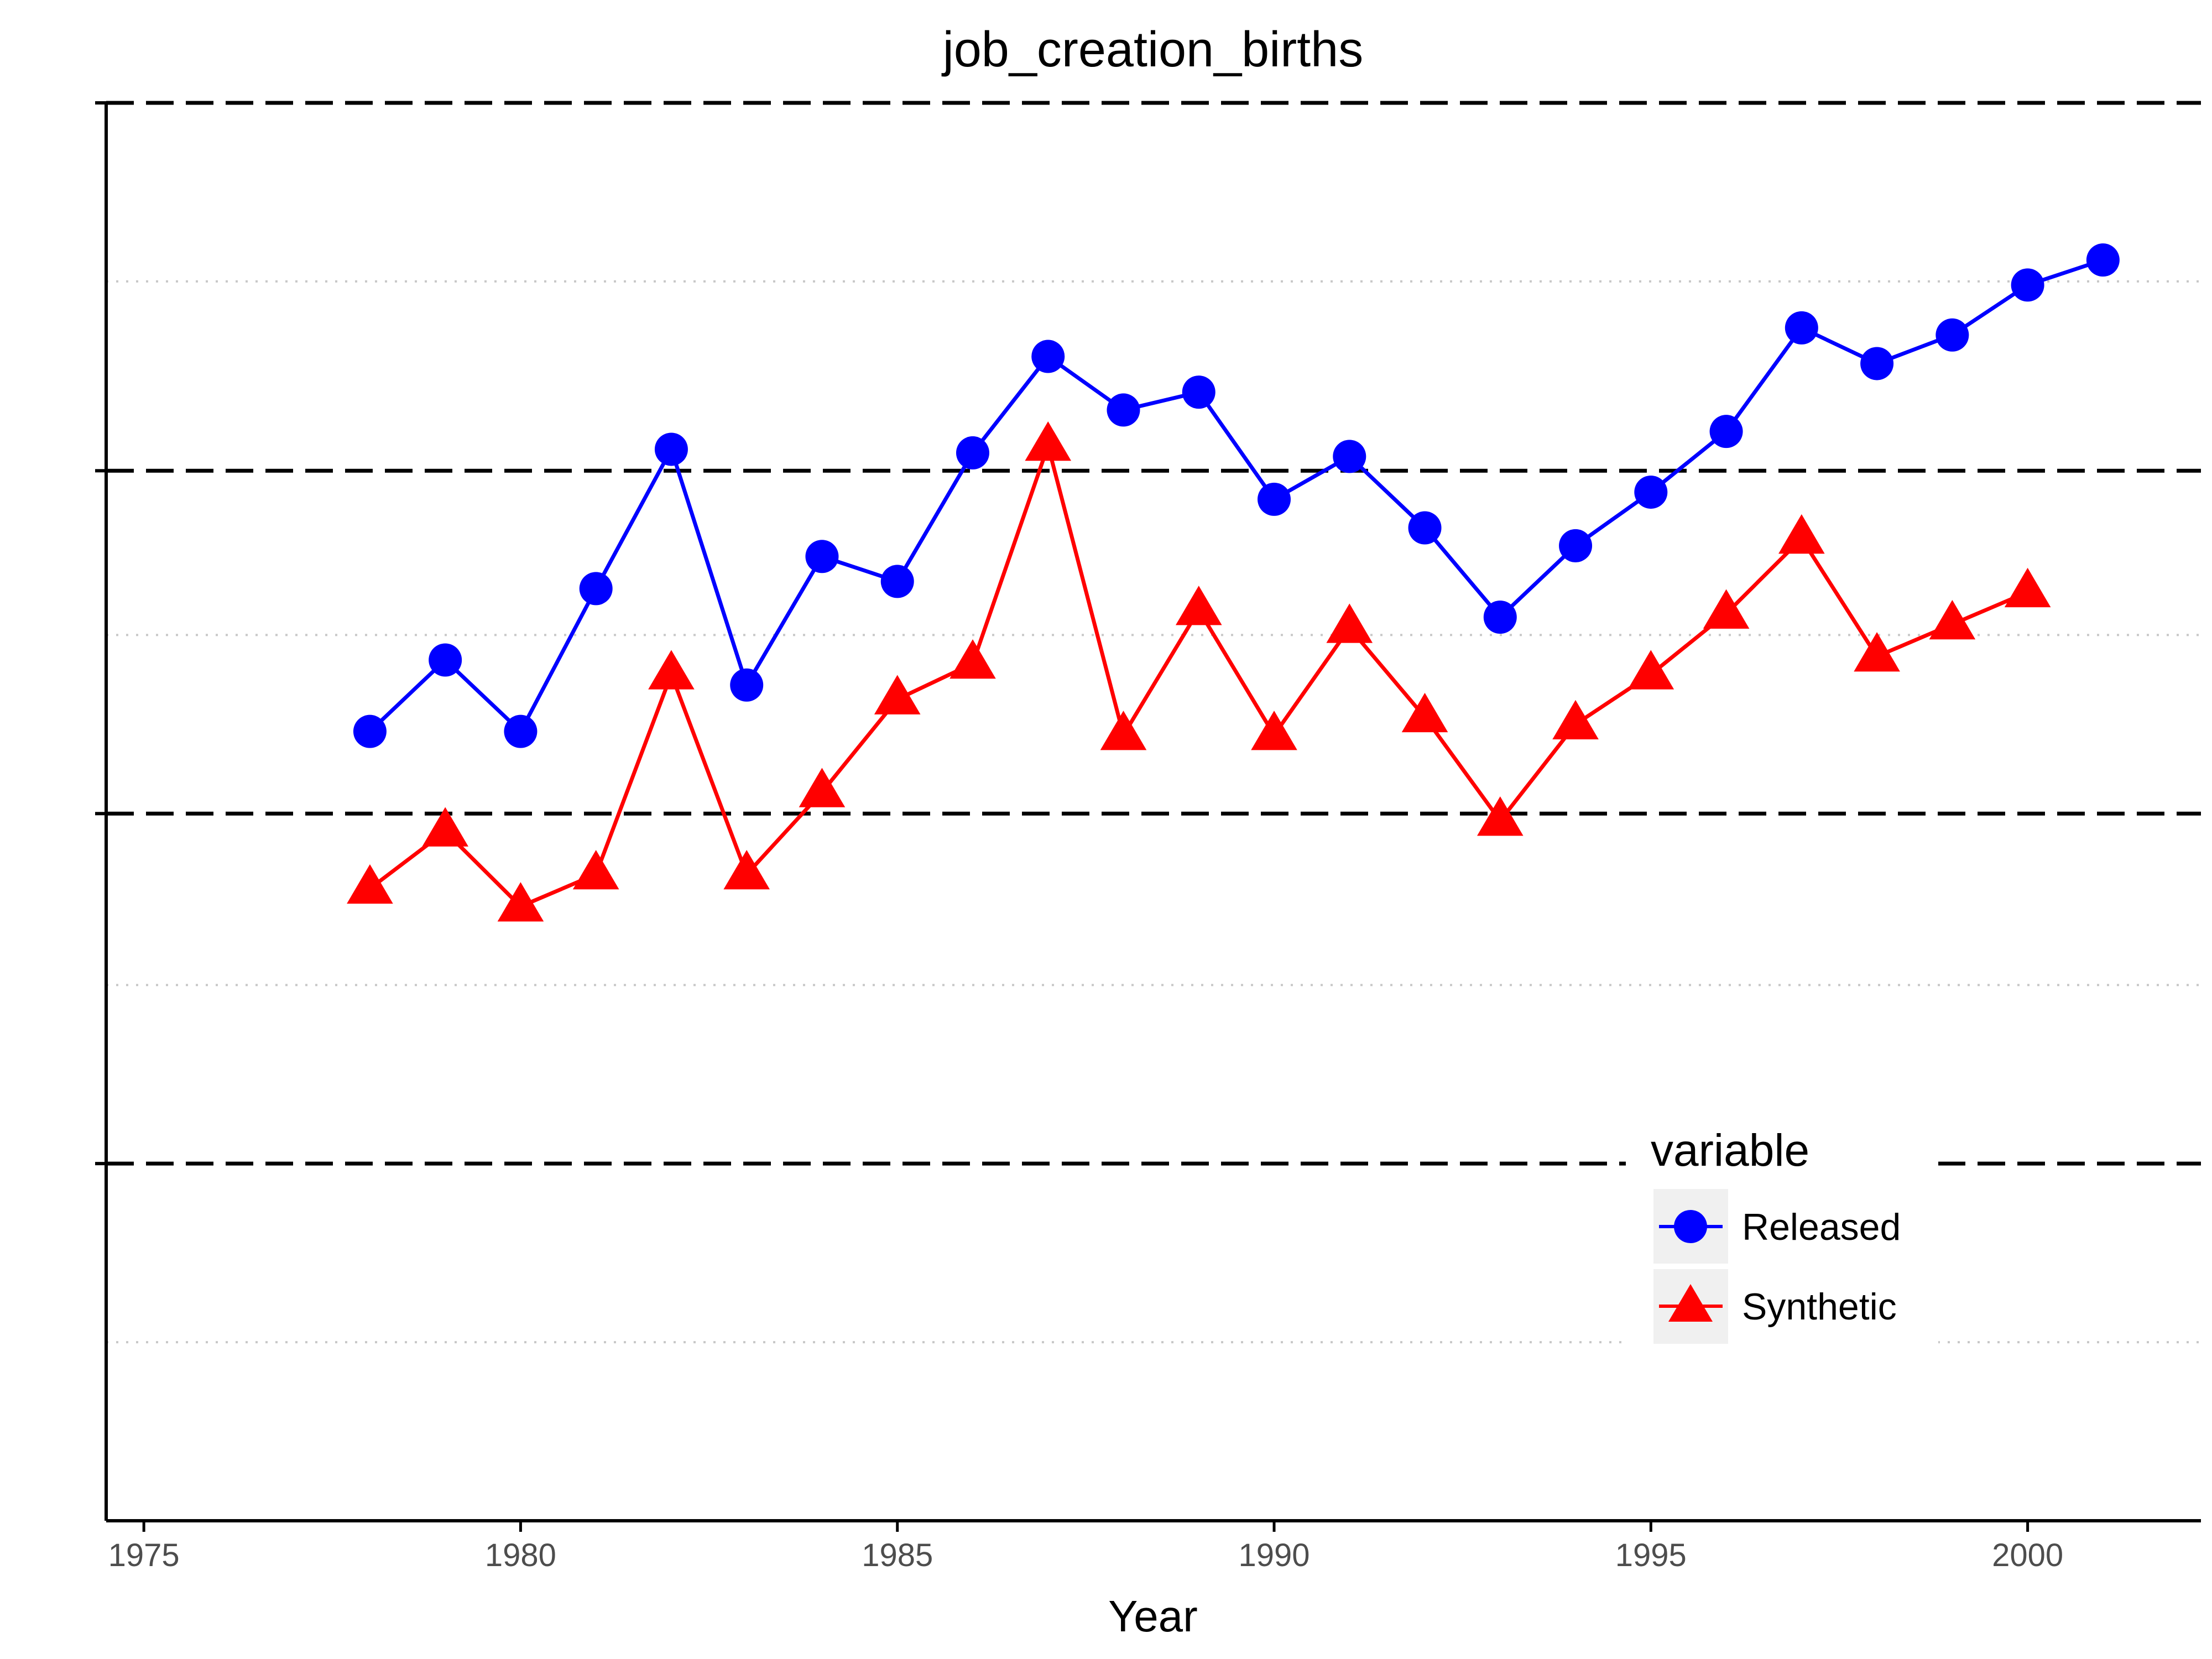 This screenshot has height=1659, width=2212. What do you see at coordinates (898, 695) in the screenshot?
I see `data-point-synthetic-1985` at bounding box center [898, 695].